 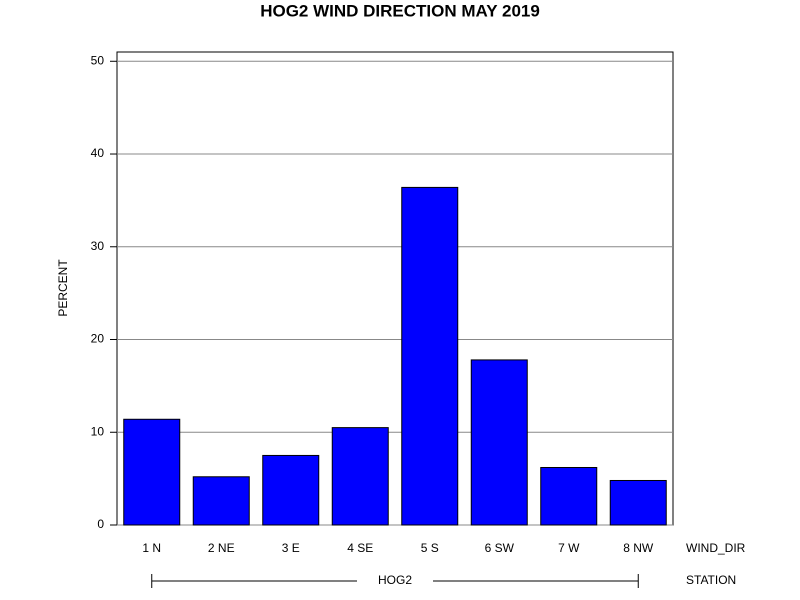 What do you see at coordinates (98, 431) in the screenshot?
I see `y-tick-label: 10` at bounding box center [98, 431].